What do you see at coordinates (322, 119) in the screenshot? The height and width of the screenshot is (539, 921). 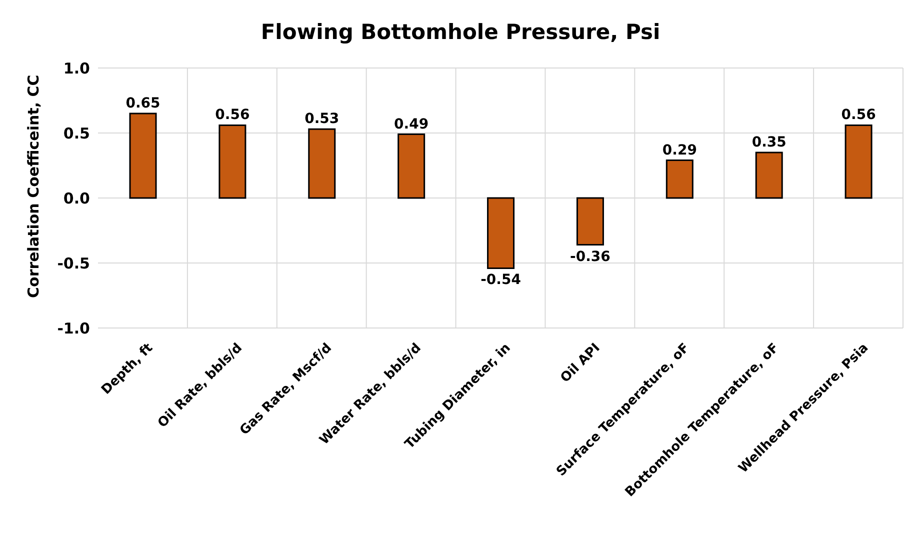 I see `data-label: 0.53` at bounding box center [322, 119].